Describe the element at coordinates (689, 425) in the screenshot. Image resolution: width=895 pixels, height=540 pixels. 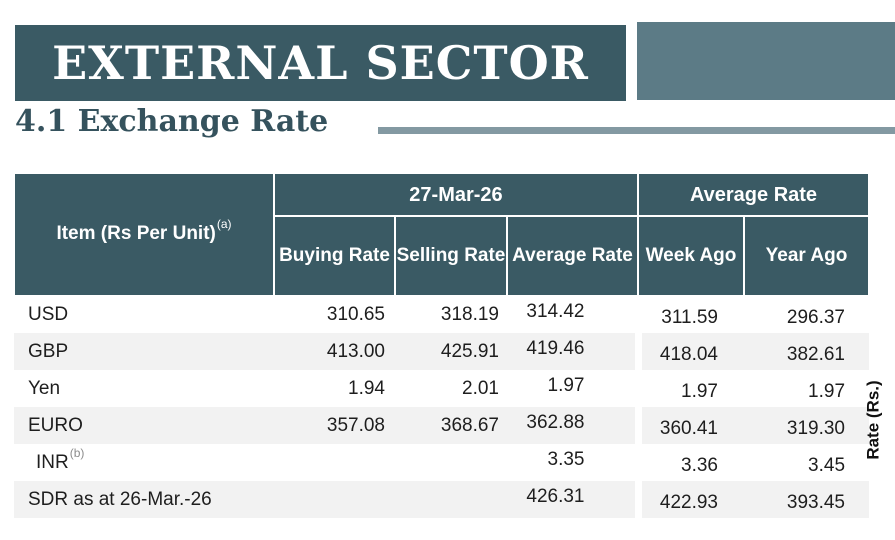
I see `week-ago-cell: 360.41` at that location.